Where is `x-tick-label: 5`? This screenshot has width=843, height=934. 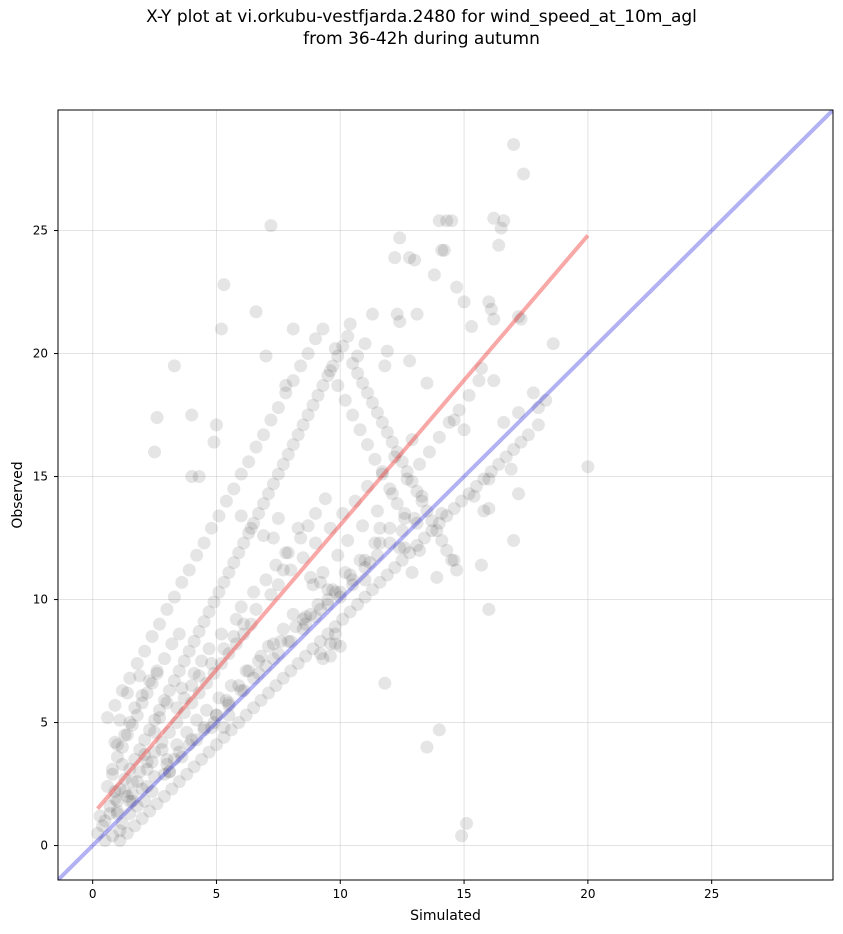 x-tick-label: 5 is located at coordinates (217, 894).